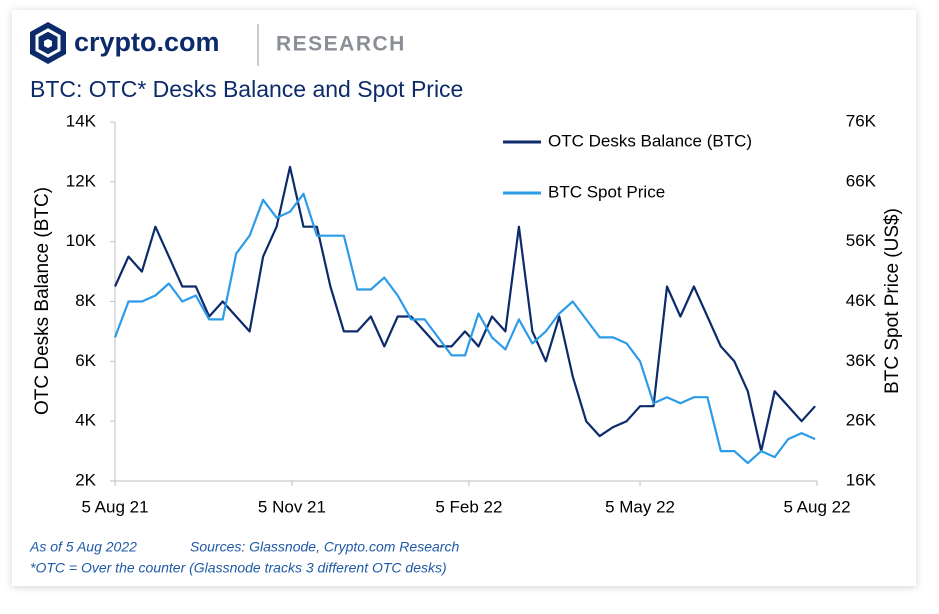  What do you see at coordinates (292, 506) in the screenshot?
I see `x-tick-label: 5 Nov 21` at bounding box center [292, 506].